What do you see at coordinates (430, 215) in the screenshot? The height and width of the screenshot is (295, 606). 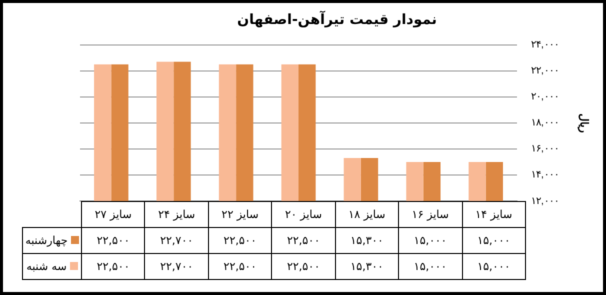 I see `x-tick-label: سایز ۱۶` at bounding box center [430, 215].